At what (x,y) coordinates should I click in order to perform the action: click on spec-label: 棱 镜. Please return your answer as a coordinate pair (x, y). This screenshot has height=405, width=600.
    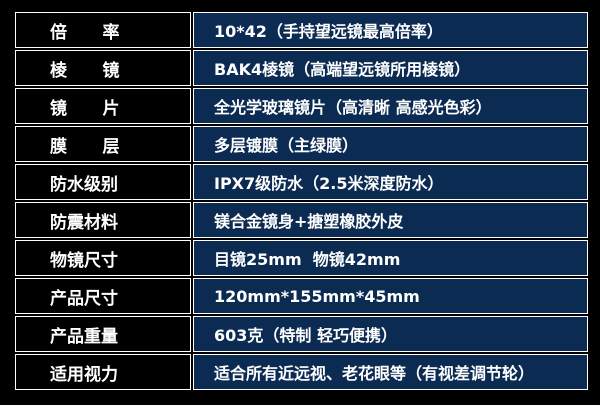
    Looking at the image, I should click on (103, 68).